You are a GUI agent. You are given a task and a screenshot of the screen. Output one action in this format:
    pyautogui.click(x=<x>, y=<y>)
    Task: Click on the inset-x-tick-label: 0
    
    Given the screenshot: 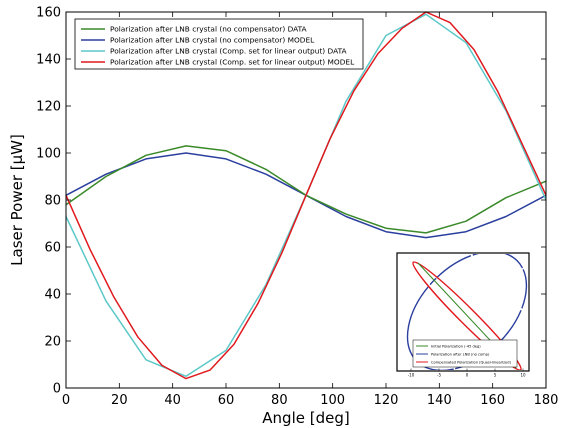 What is the action you would take?
    pyautogui.click(x=467, y=375)
    